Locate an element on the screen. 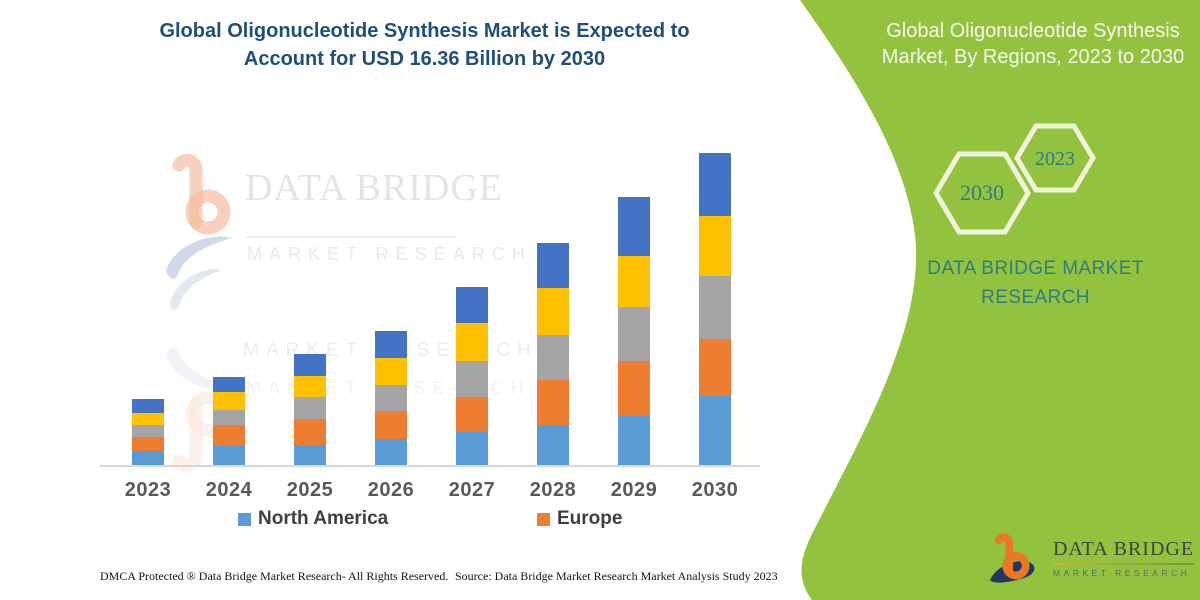 The image size is (1200, 600). bar-segment-2029-europe is located at coordinates (634, 388).